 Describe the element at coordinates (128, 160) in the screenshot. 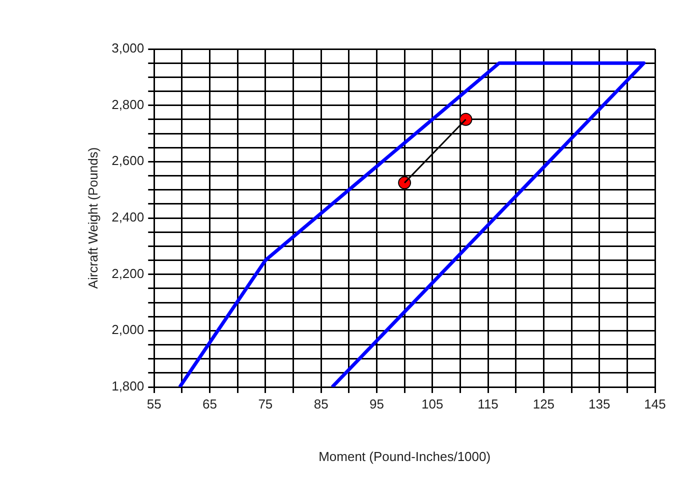

I see `y-tick-label: 2,600` at that location.